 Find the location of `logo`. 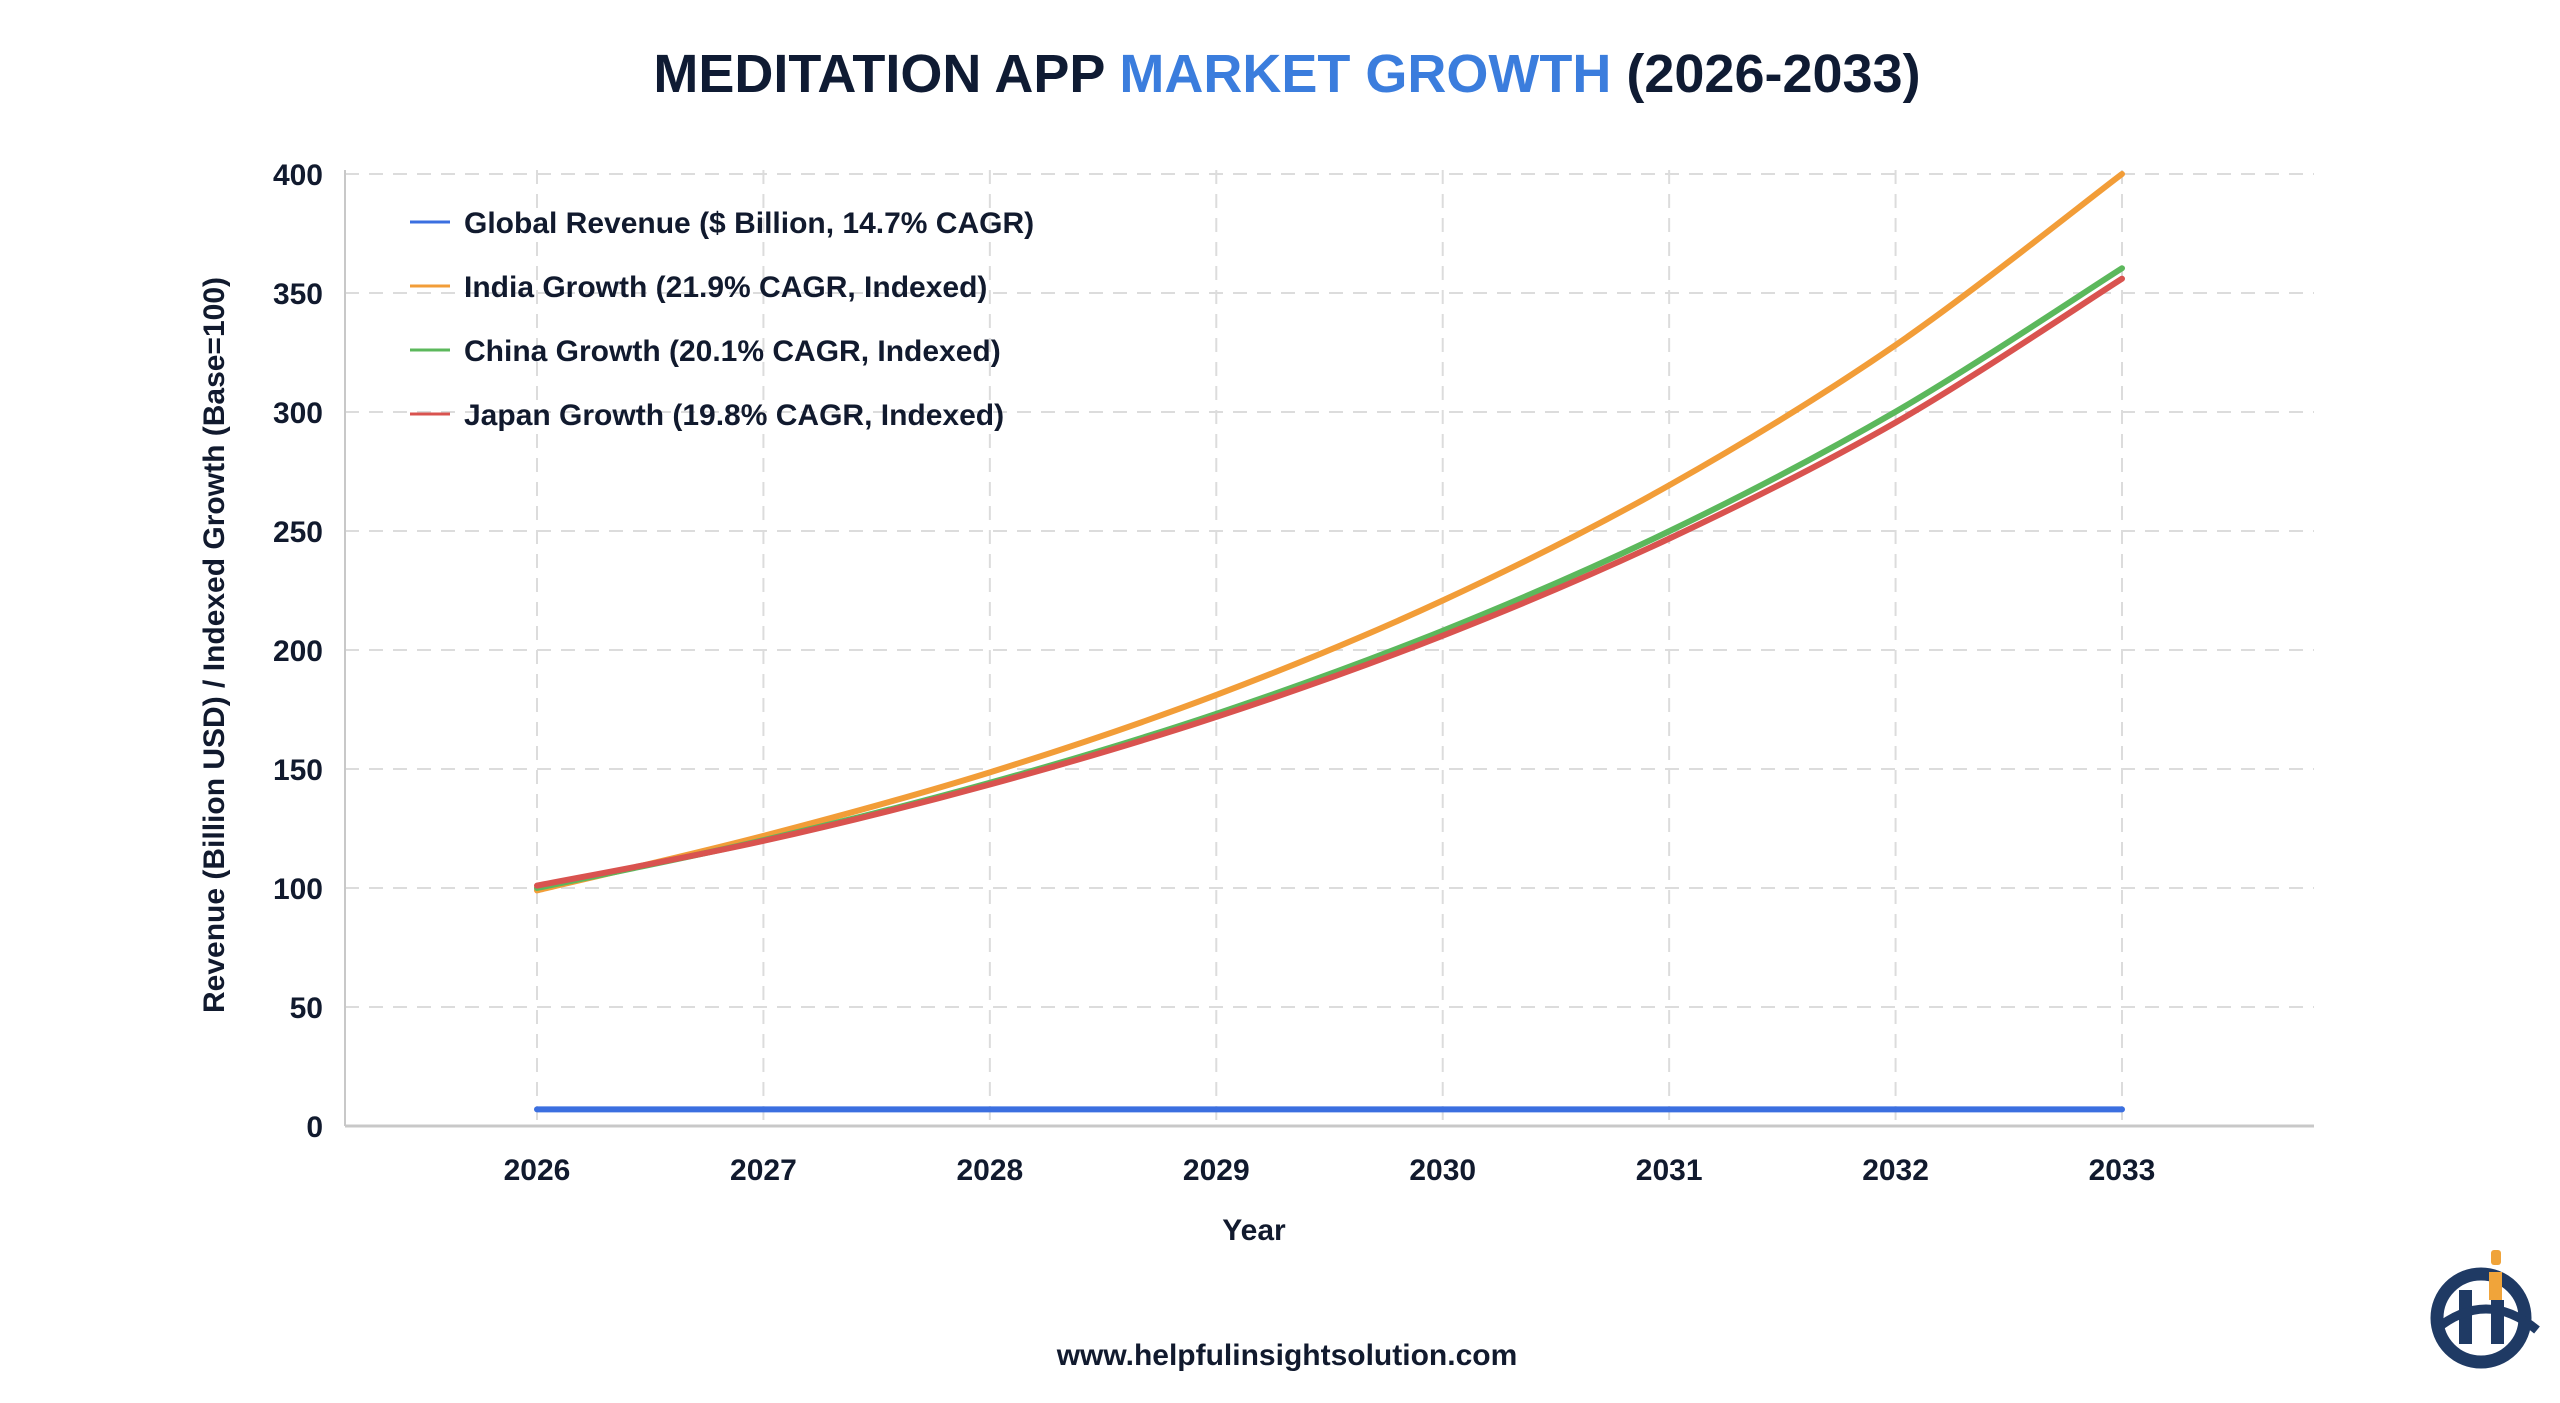

logo is located at coordinates (2485, 1309).